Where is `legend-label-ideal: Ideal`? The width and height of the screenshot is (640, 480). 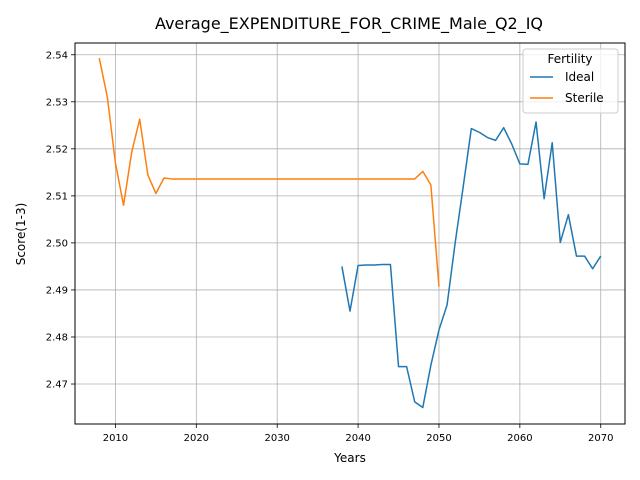 legend-label-ideal: Ideal is located at coordinates (579, 77).